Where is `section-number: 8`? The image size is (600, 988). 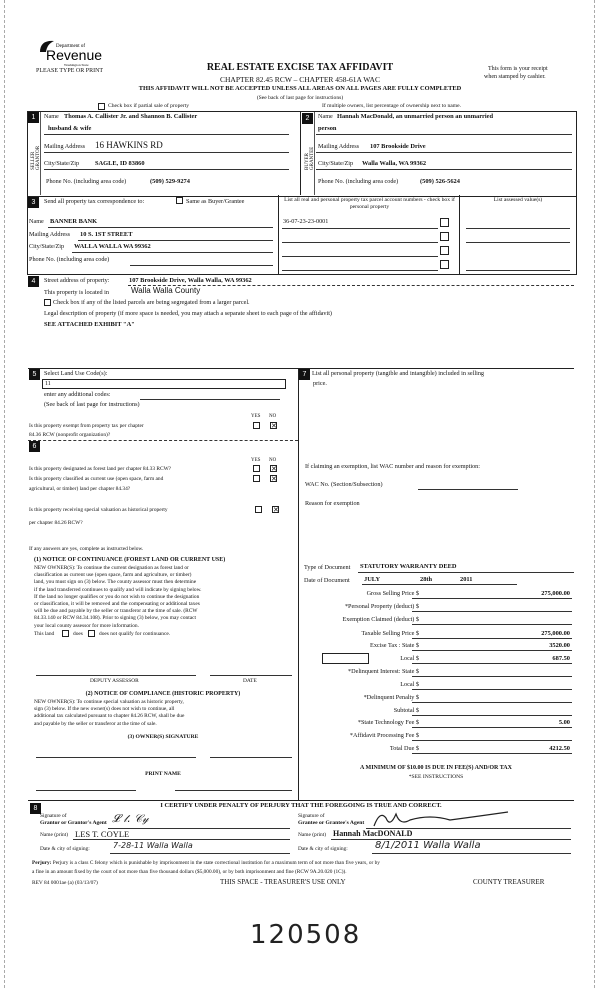 section-number: 8 is located at coordinates (35, 808).